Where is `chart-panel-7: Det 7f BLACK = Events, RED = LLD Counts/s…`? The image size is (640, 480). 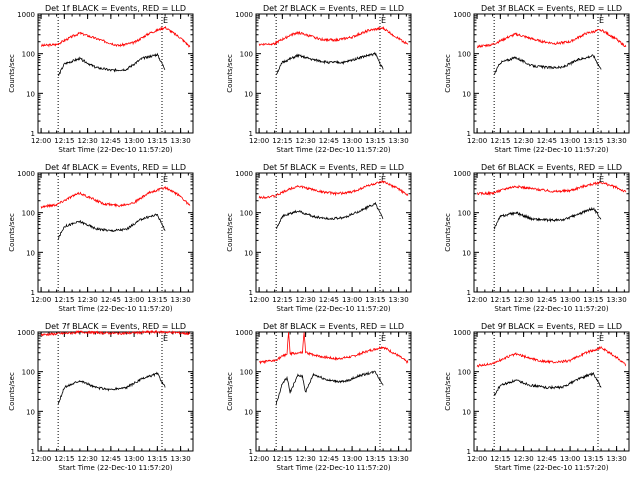 chart-panel-7: Det 7f BLACK = Events, RED = LLD Counts/s… is located at coordinates (101, 397).